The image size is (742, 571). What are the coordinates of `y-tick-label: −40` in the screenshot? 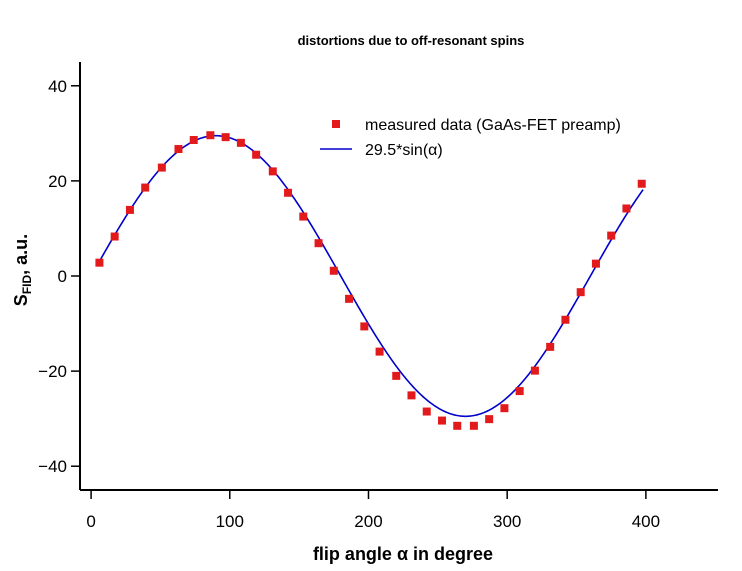 It's located at (52, 466).